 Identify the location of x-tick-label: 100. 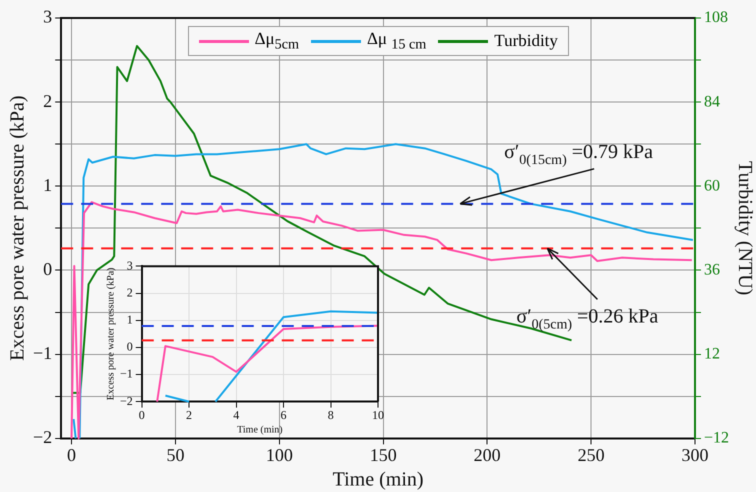
(279, 454).